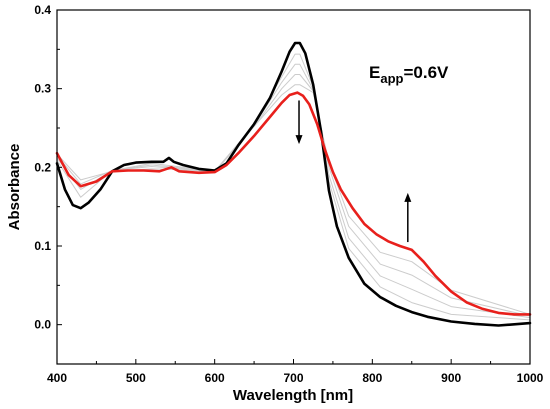 This screenshot has height=409, width=550. Describe the element at coordinates (426, 72) in the screenshot. I see `annotation-tail: =0.6V` at that location.